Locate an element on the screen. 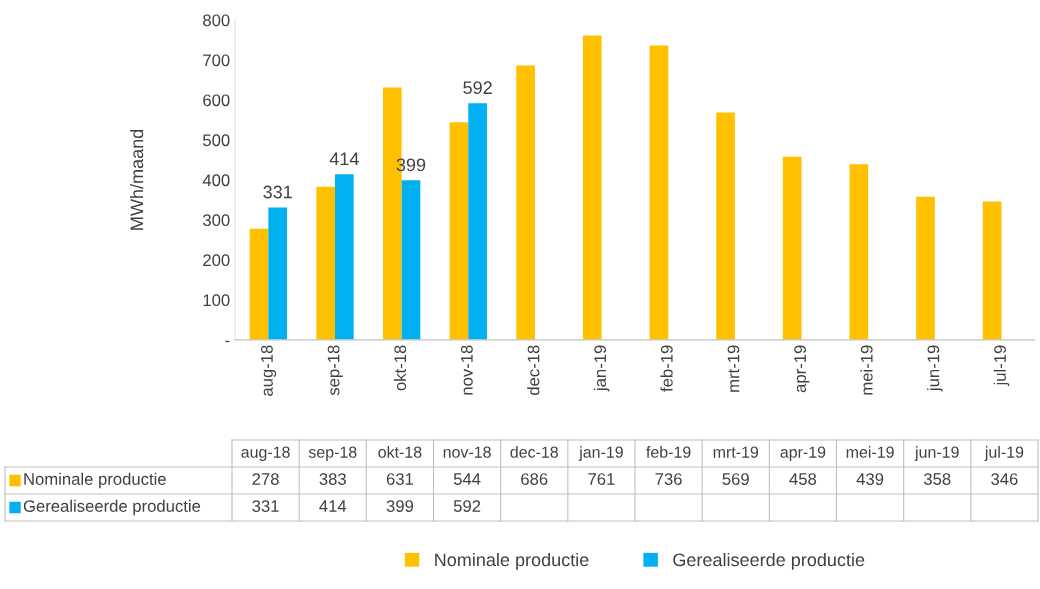  y-tick-label: 200 is located at coordinates (216, 260).